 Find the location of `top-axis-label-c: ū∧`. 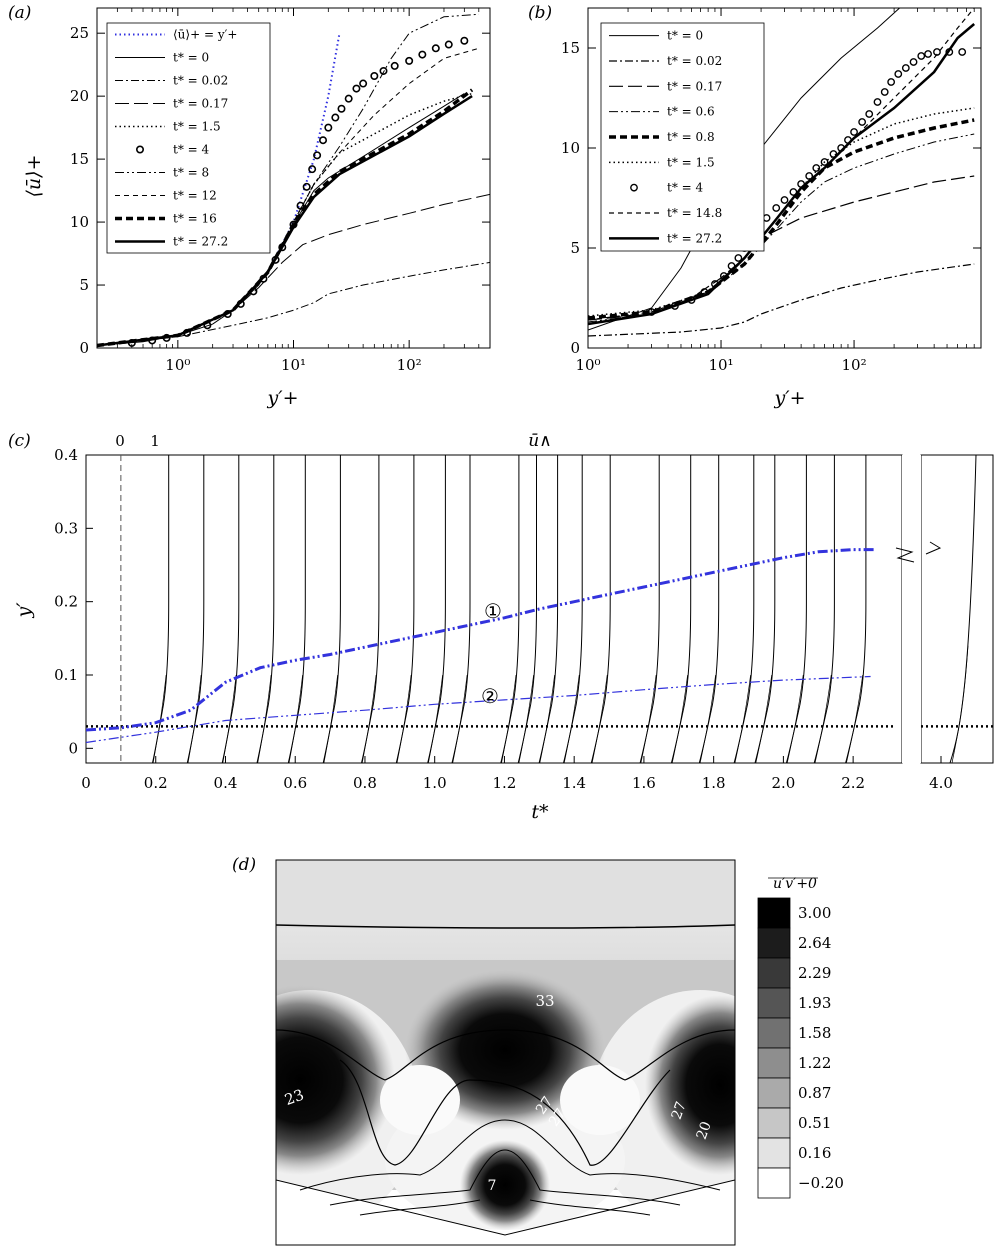

top-axis-label-c: ū∧ is located at coordinates (539, 441).